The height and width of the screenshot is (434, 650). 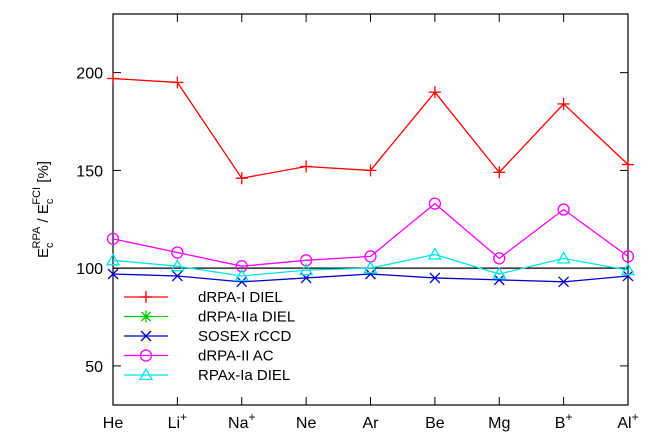 I want to click on y-axis-label-text: EcRPA / EcFCI [%], so click(x=43, y=209).